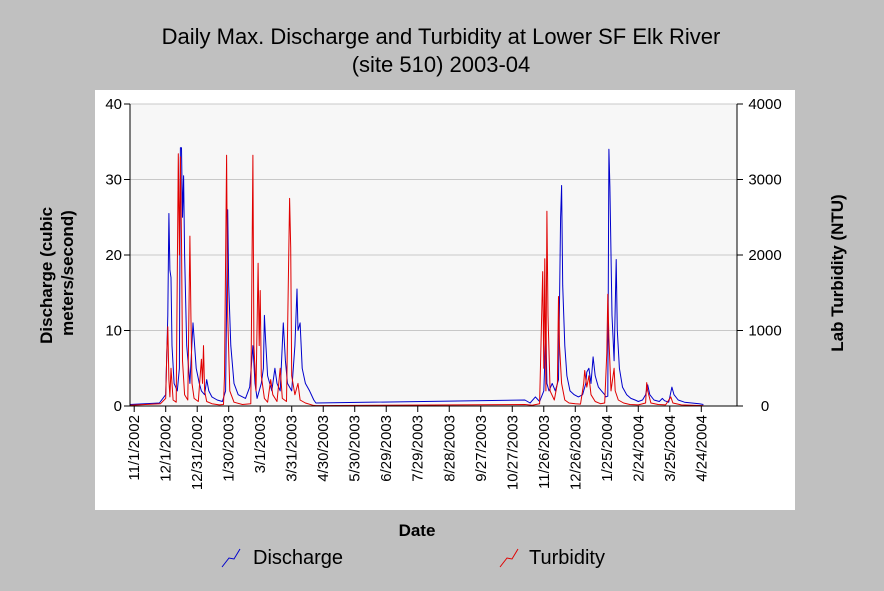 This screenshot has height=591, width=884. I want to click on legend: Discharge Turbidity, so click(413, 558).